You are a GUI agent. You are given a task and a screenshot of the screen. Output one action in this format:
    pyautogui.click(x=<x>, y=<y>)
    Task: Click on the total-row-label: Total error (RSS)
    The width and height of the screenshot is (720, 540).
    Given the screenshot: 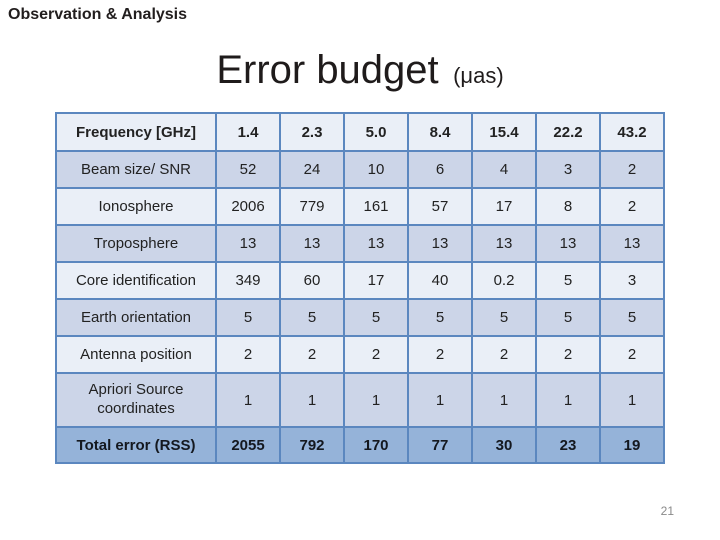 What is the action you would take?
    pyautogui.click(x=136, y=445)
    